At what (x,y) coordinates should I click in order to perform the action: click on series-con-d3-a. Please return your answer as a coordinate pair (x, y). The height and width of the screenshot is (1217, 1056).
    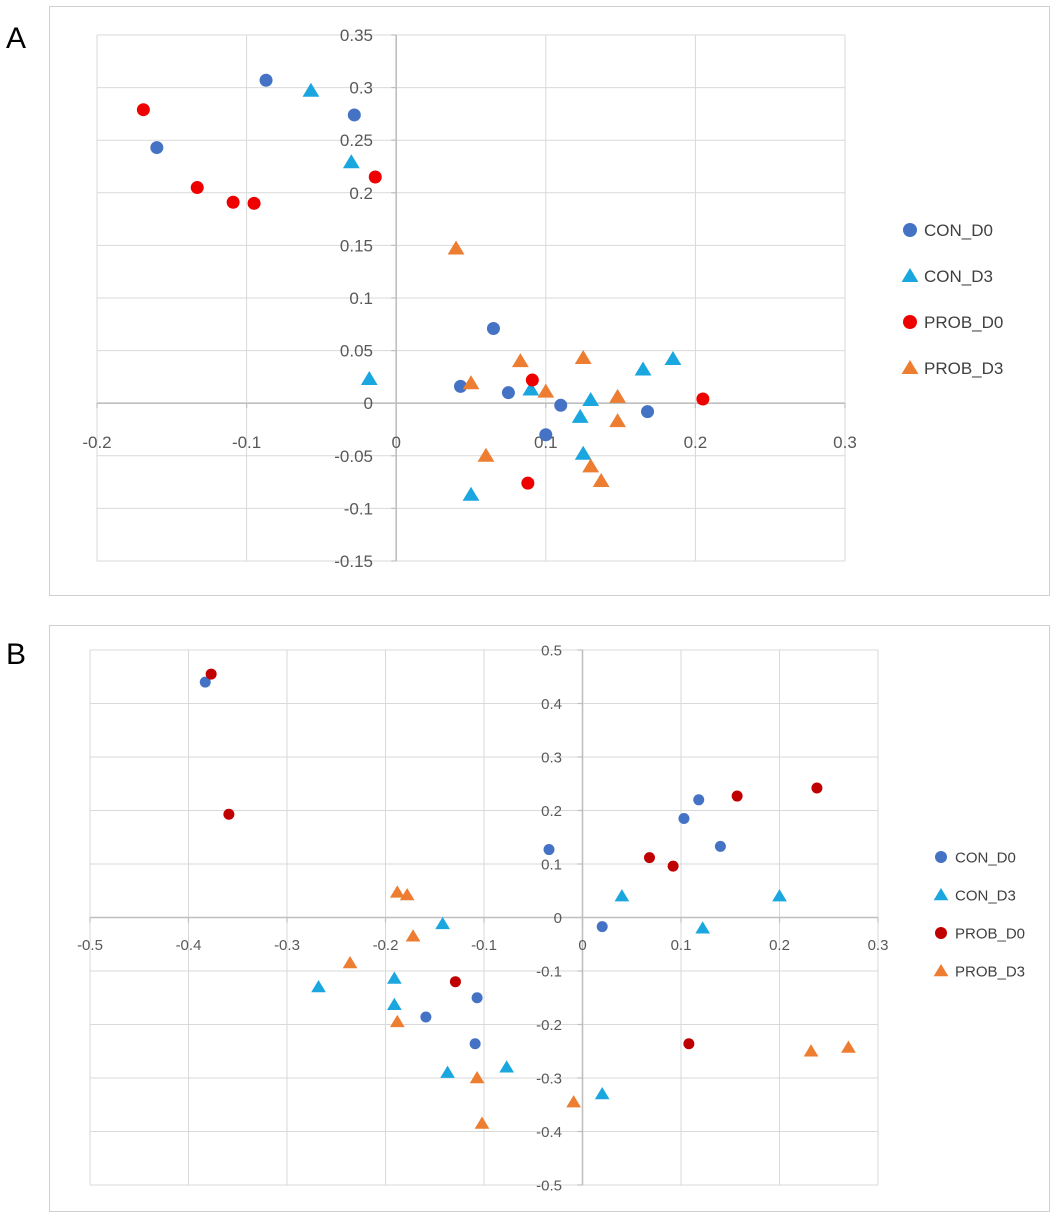
    Looking at the image, I should click on (492, 291).